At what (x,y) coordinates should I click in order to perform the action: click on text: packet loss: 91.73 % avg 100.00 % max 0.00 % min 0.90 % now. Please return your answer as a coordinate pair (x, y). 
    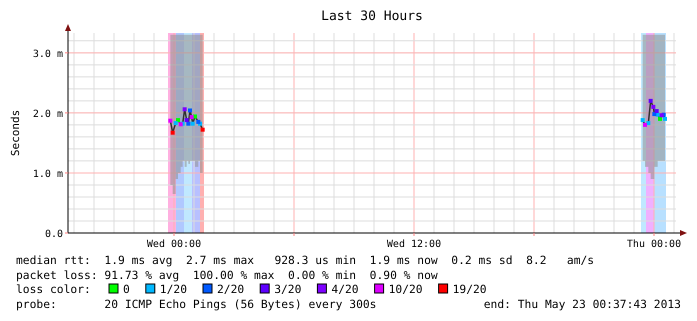
    Looking at the image, I should click on (227, 275).